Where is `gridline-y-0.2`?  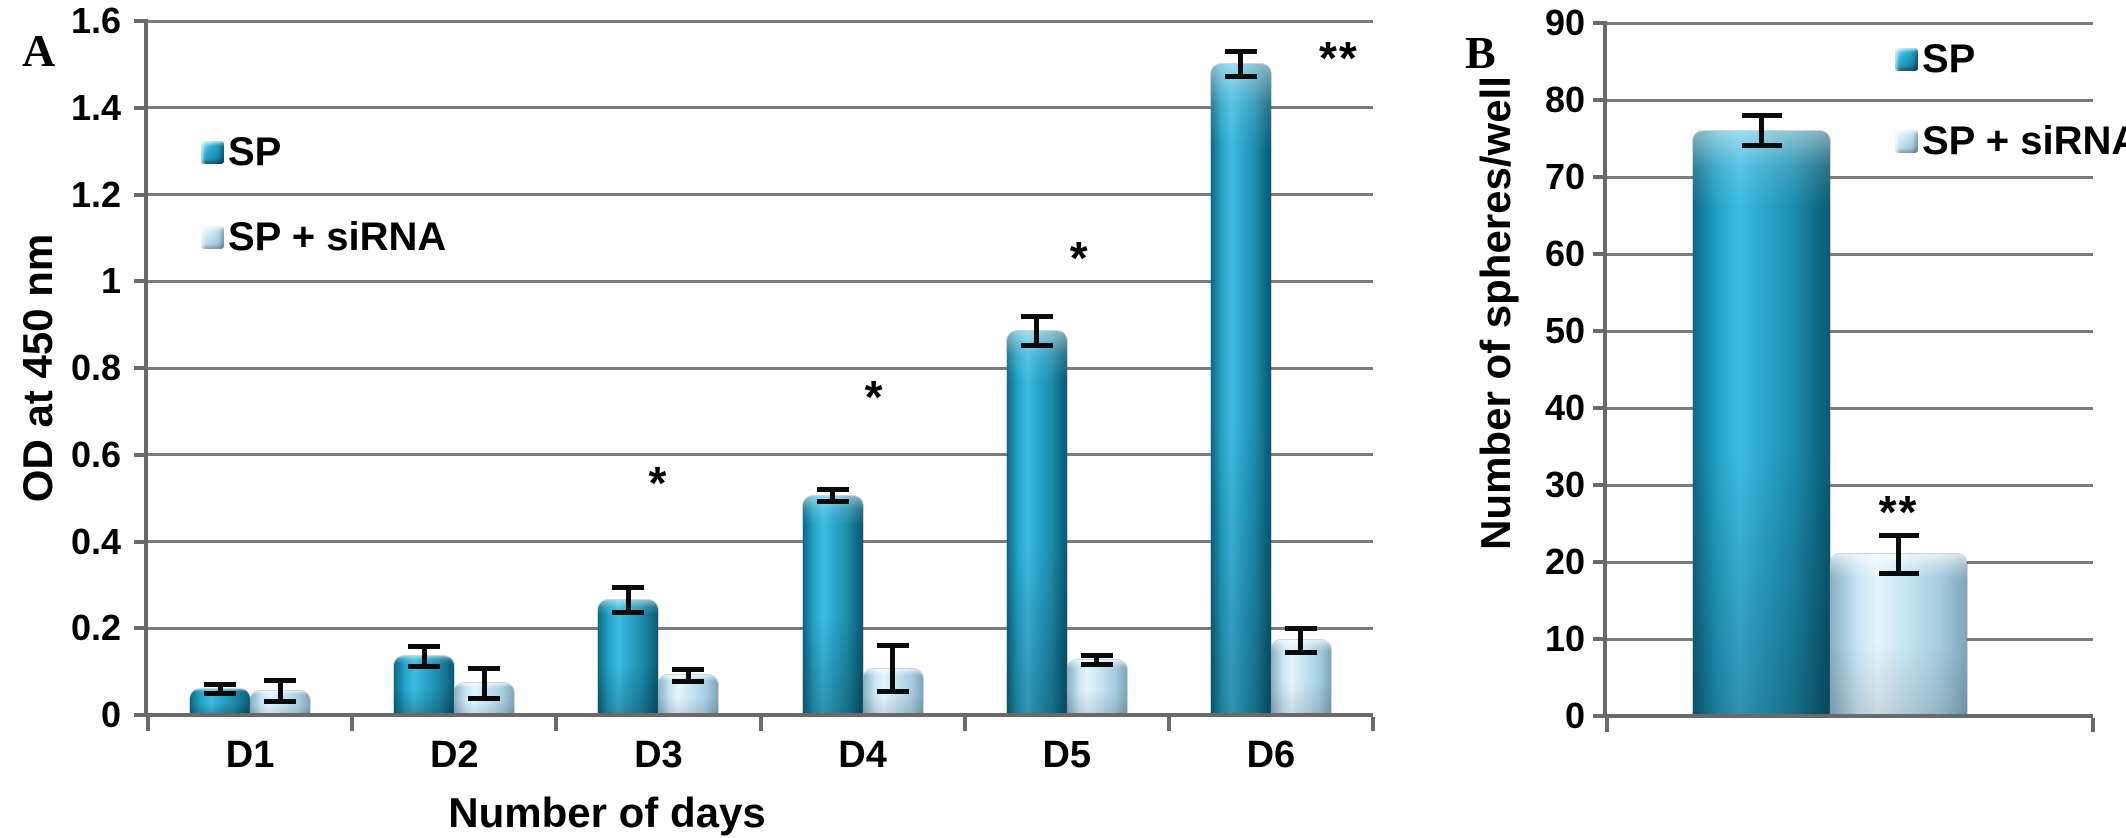 gridline-y-0.2 is located at coordinates (760, 628).